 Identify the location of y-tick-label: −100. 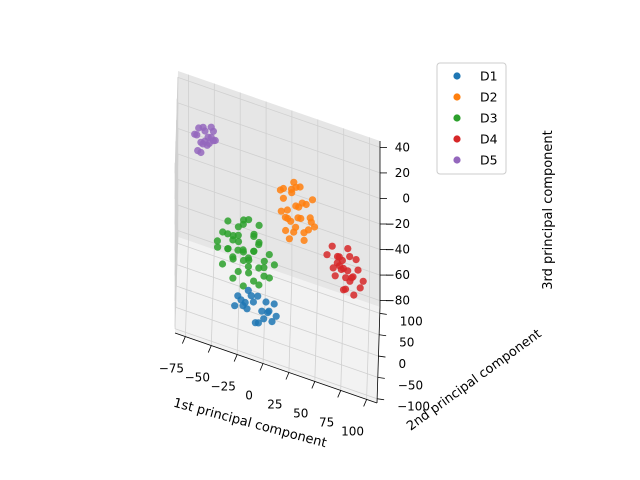
(413, 407).